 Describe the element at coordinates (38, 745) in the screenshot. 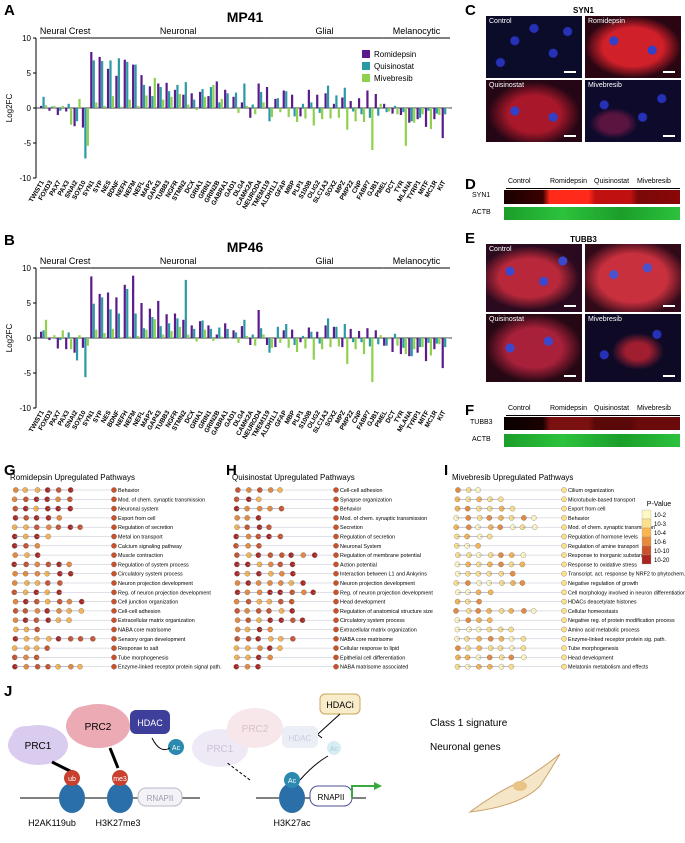

I see `prc1-complex: PRC1` at that location.